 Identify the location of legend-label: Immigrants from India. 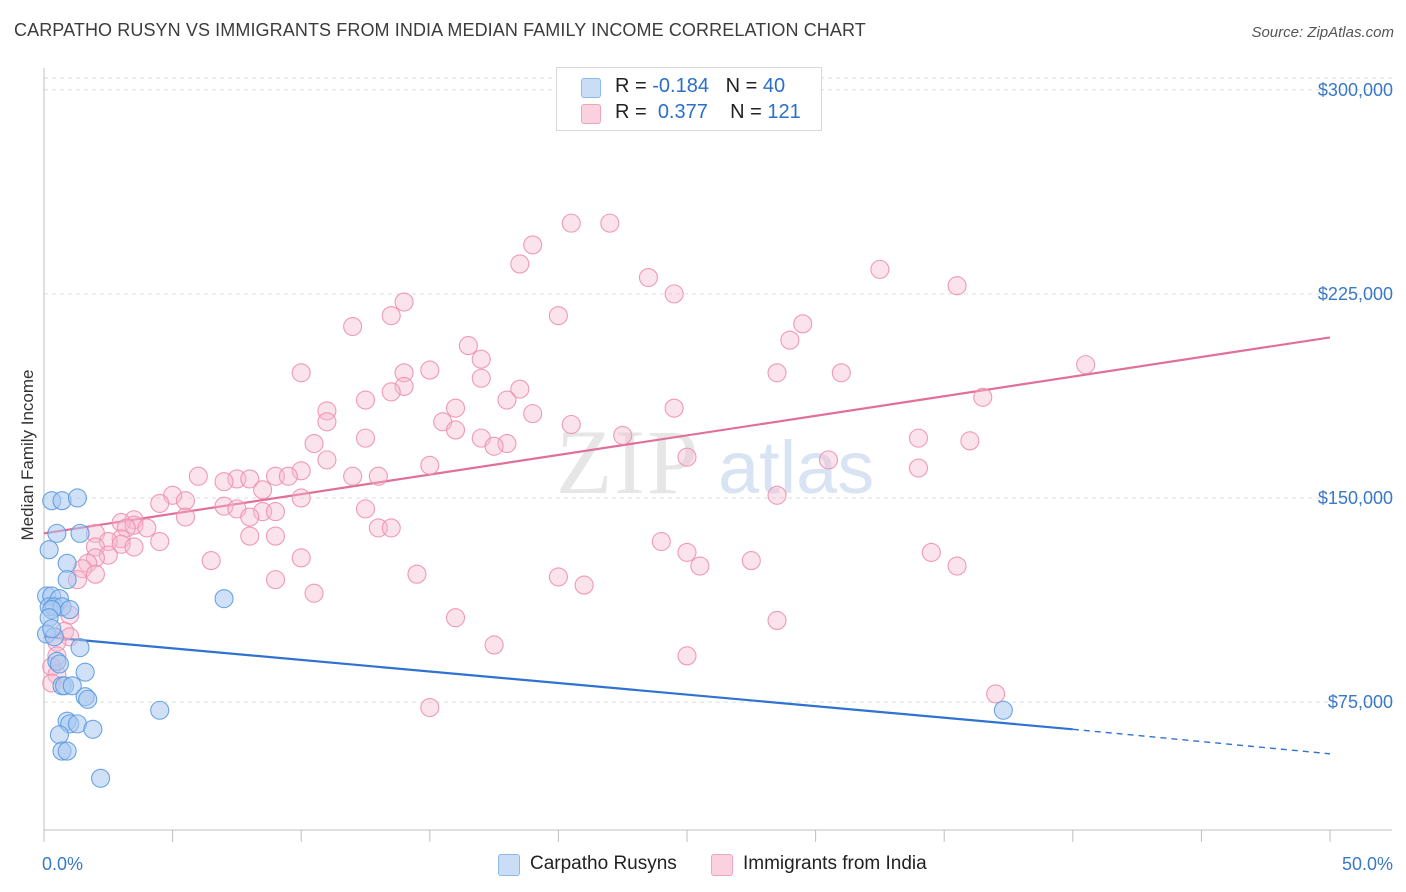
(835, 863).